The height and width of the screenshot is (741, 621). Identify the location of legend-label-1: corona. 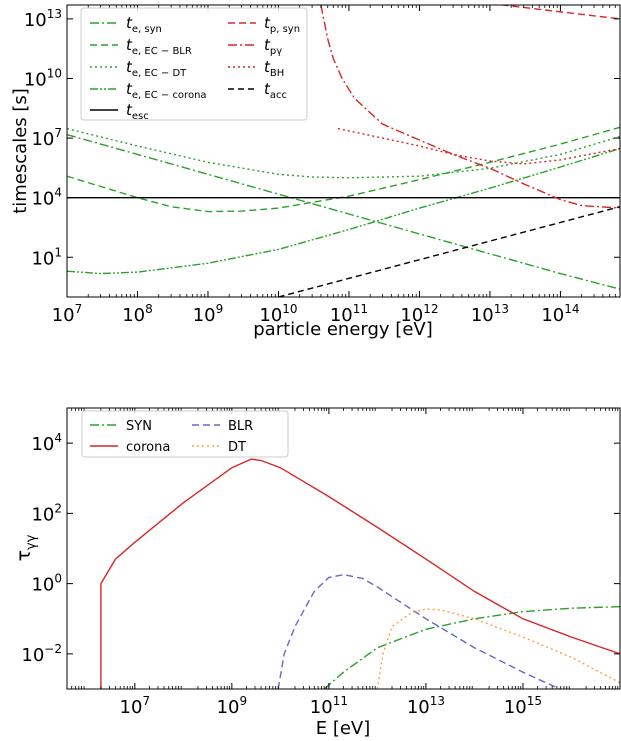
(148, 447).